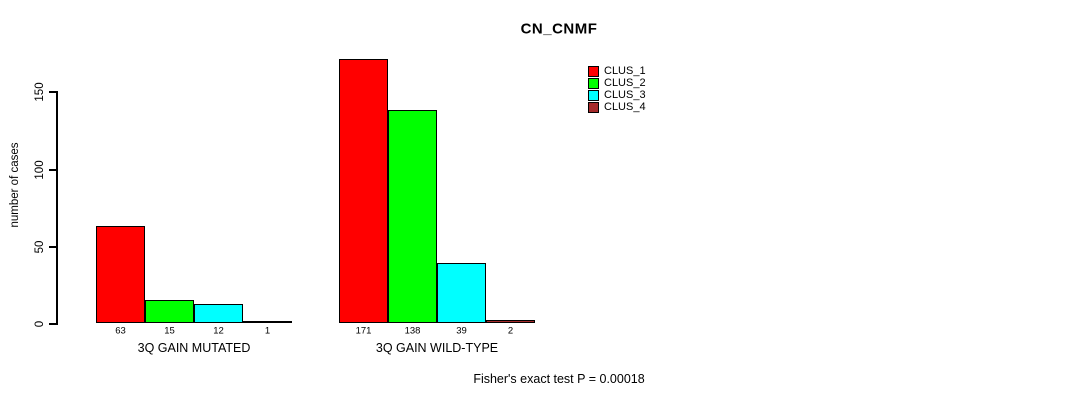 The image size is (1090, 400). I want to click on legend-label-clus_2: CLUS_2, so click(625, 83).